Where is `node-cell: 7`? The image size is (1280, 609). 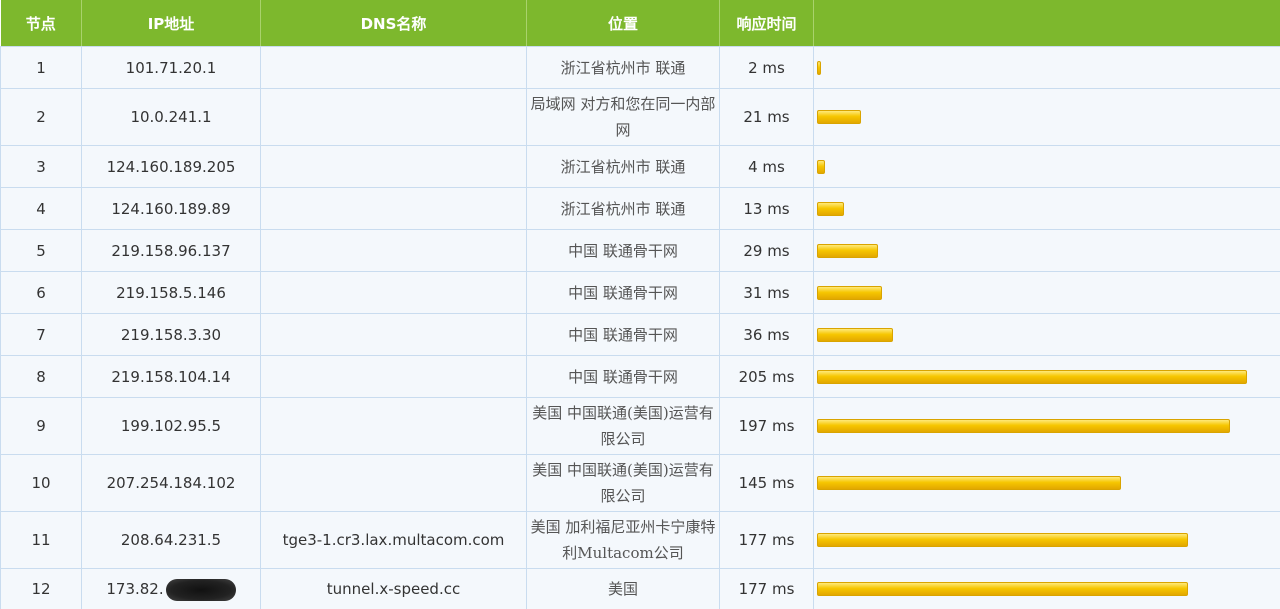 node-cell: 7 is located at coordinates (41, 335).